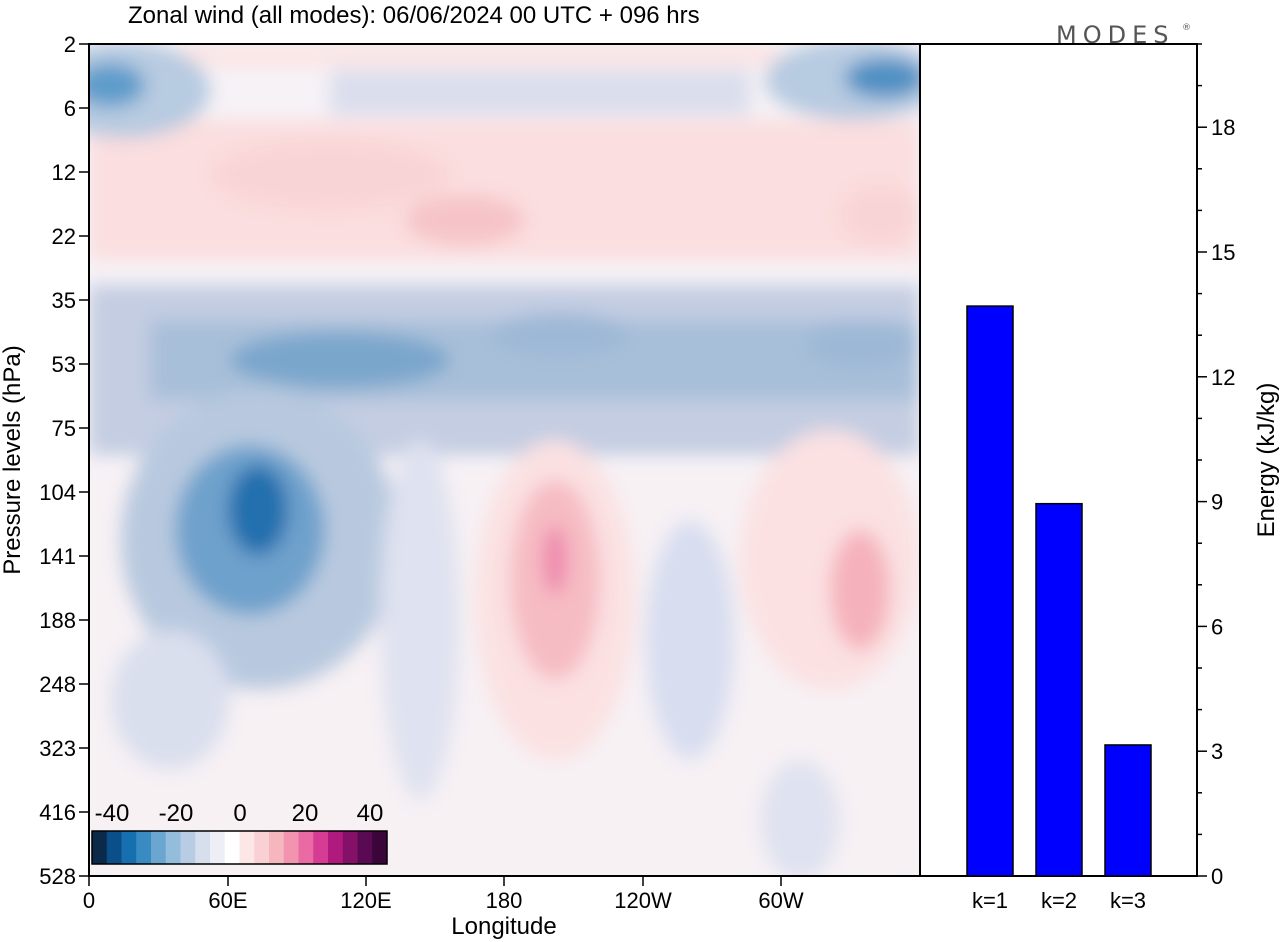  I want to click on colorbar-label-20: 20, so click(305, 813).